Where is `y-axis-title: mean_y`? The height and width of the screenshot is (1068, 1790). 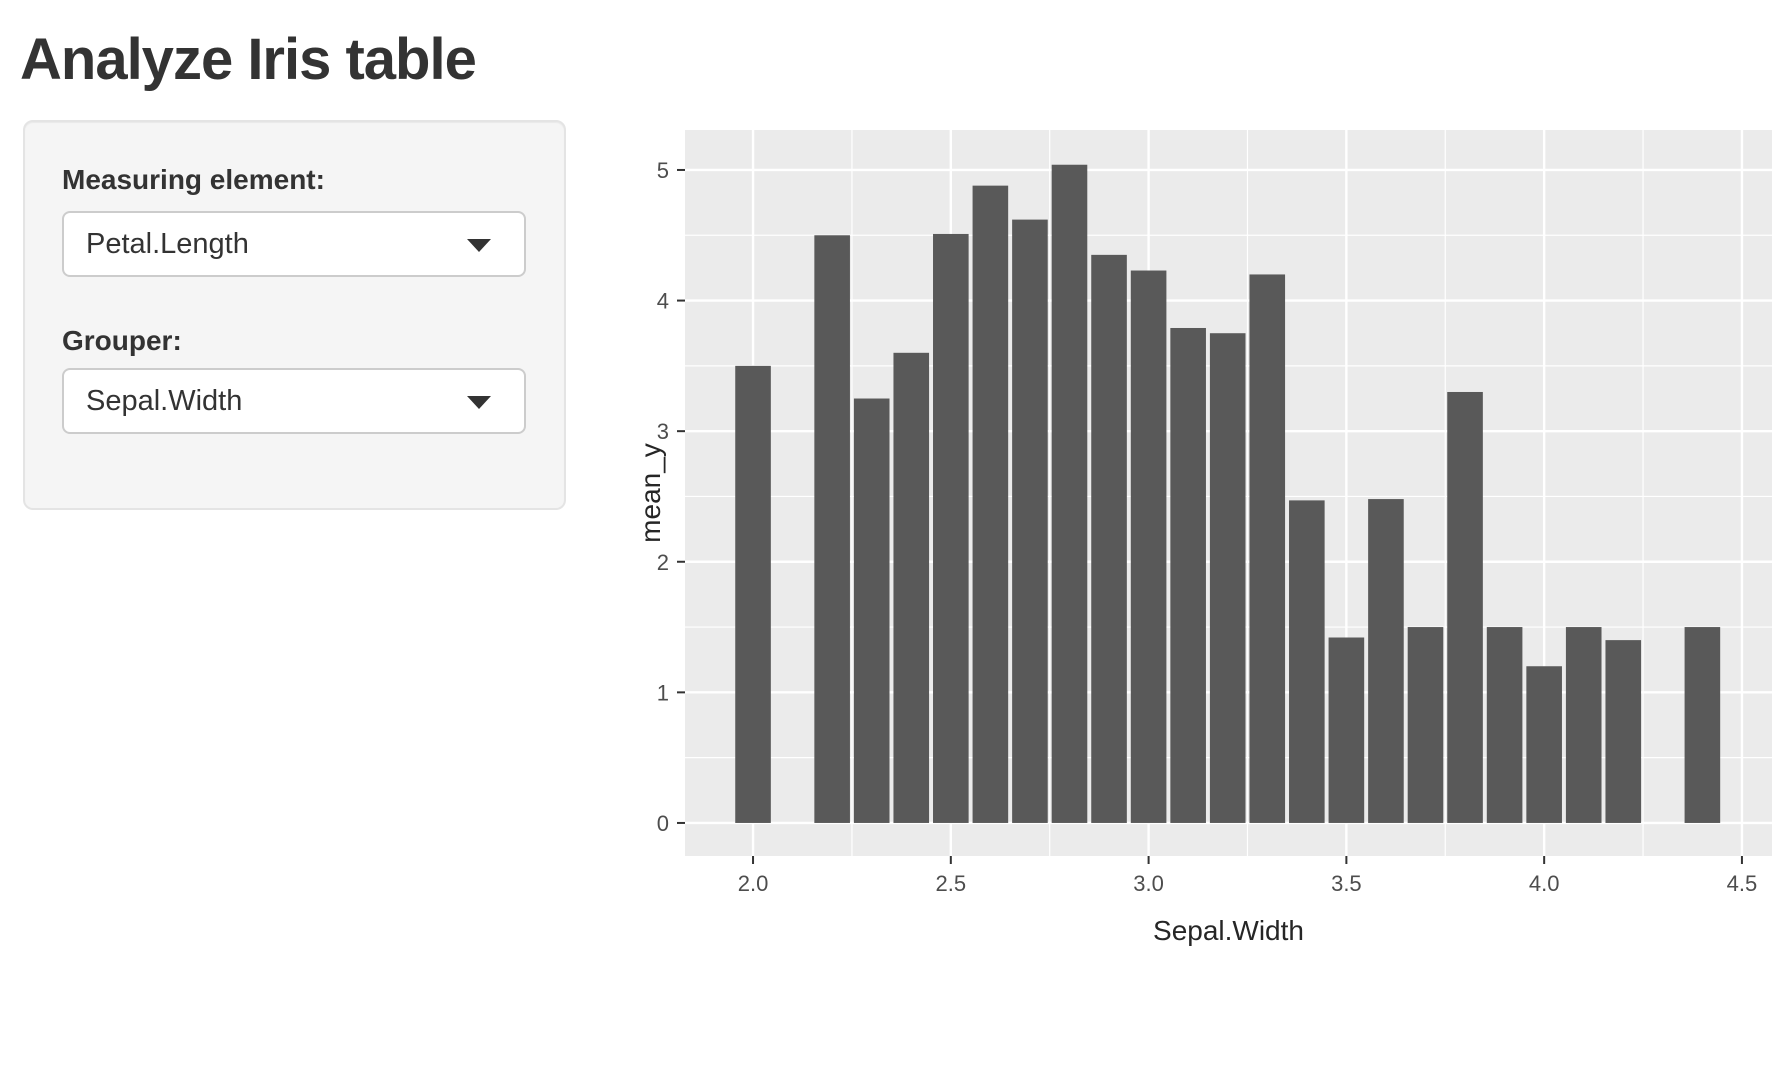 y-axis-title: mean_y is located at coordinates (650, 493).